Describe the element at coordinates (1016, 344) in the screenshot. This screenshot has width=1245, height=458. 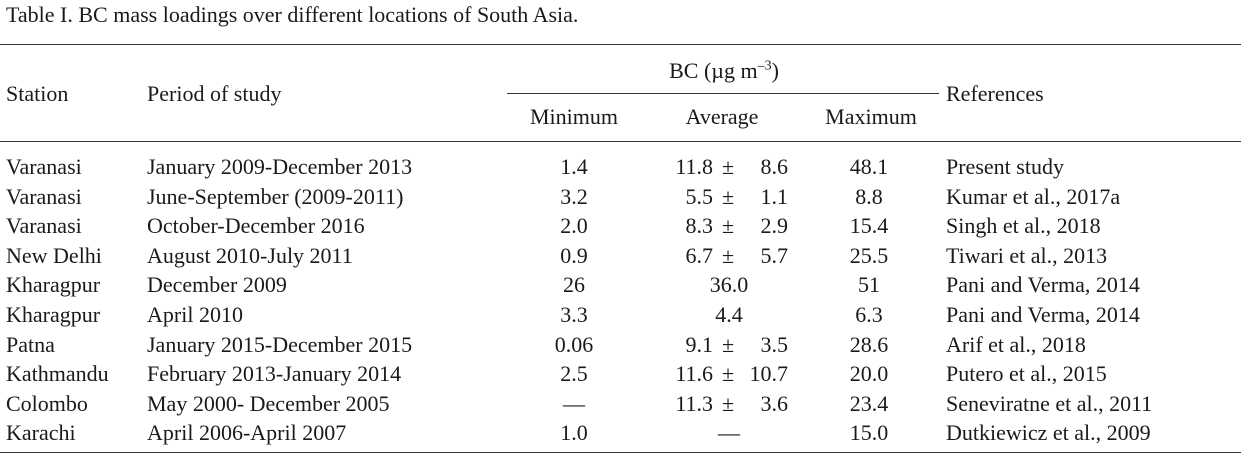
I see `cell-reference: Arif et al., 2018` at that location.